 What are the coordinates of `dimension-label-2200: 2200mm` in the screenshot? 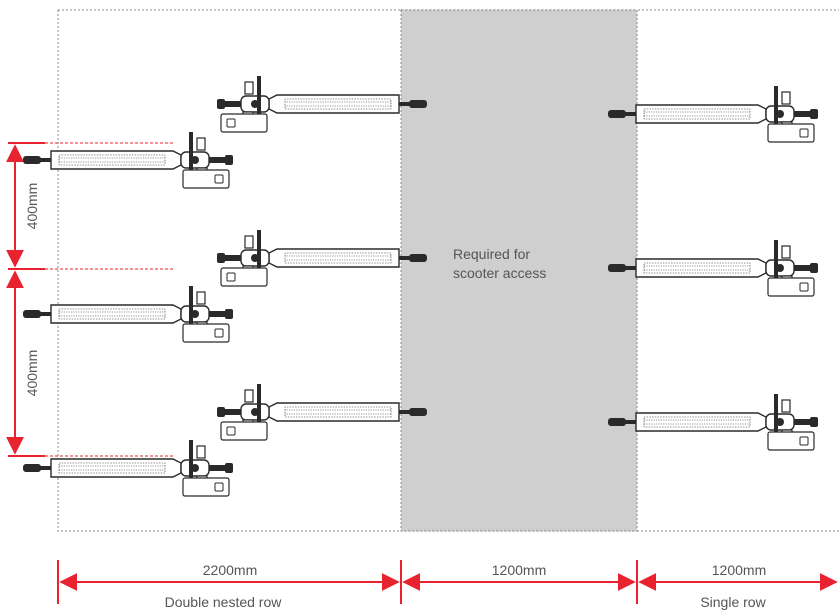 It's located at (230, 570).